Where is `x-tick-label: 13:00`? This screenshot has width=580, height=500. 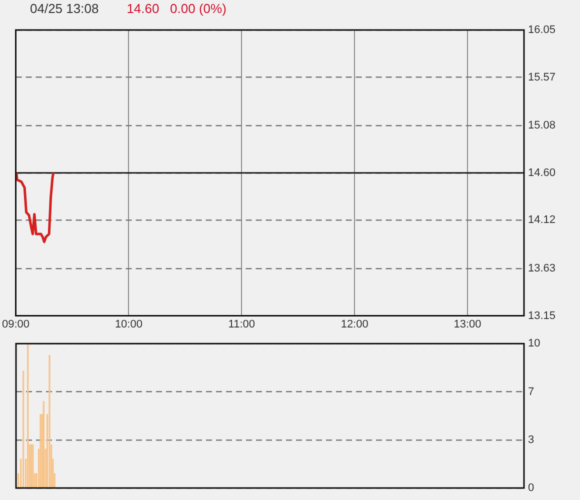
x-tick-label: 13:00 is located at coordinates (468, 324).